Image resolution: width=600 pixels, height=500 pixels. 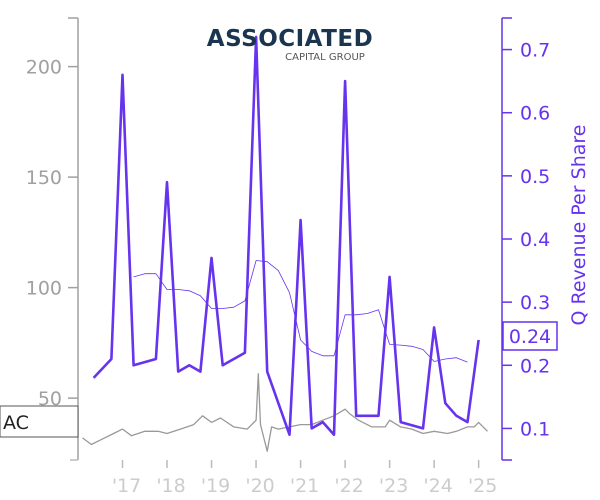 I want to click on right-tick-label: 0.7, so click(x=535, y=51).